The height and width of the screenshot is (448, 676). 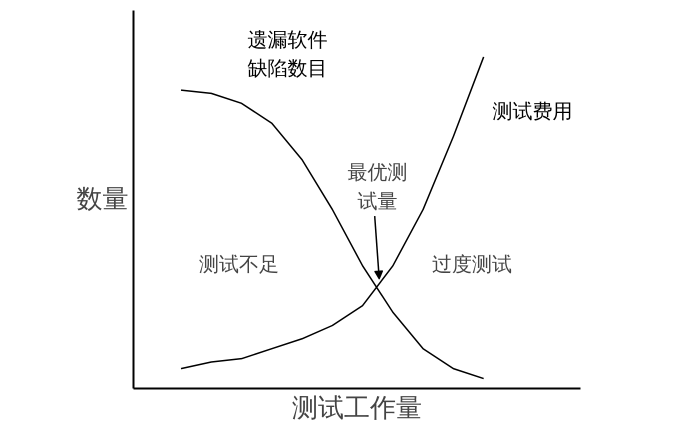 What do you see at coordinates (378, 186) in the screenshot?
I see `annotation: 最优测试量` at bounding box center [378, 186].